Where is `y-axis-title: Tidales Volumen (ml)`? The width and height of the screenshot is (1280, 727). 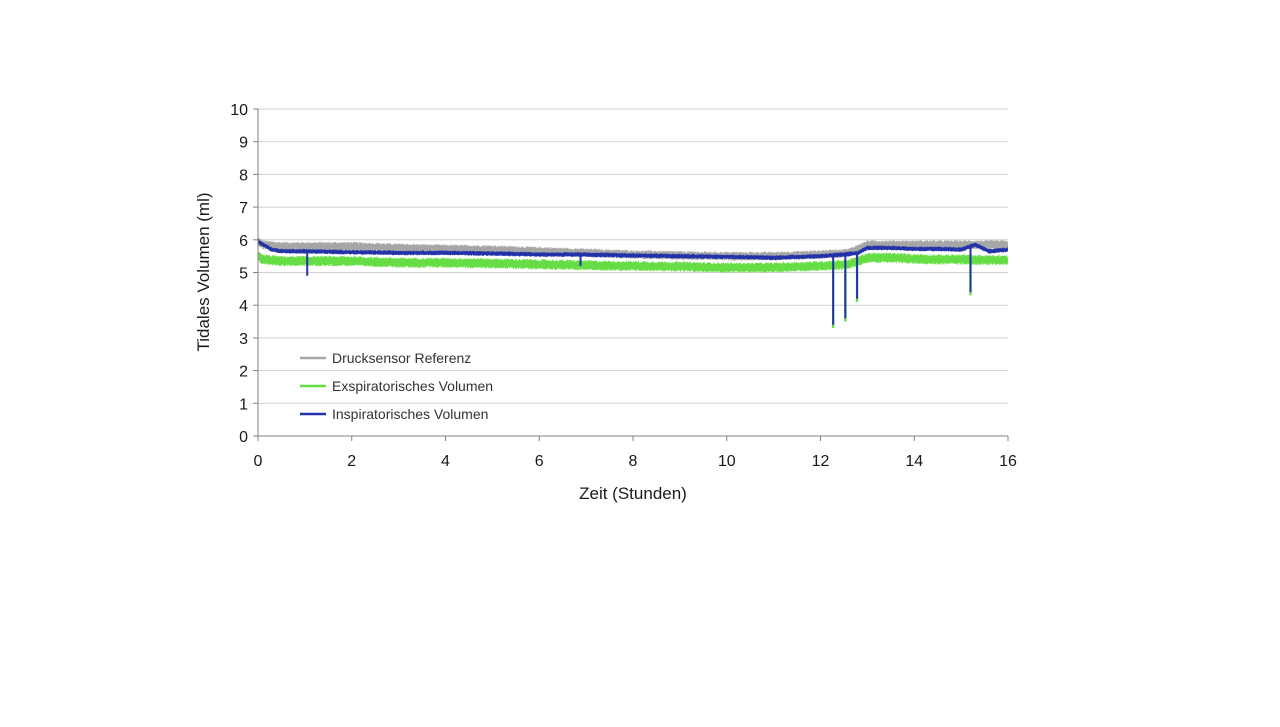 y-axis-title: Tidales Volumen (ml) is located at coordinates (203, 271).